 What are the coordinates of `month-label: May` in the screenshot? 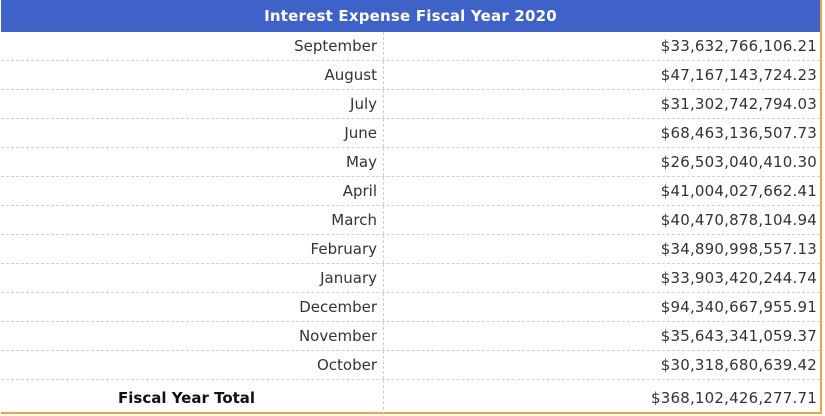 It's located at (192, 162).